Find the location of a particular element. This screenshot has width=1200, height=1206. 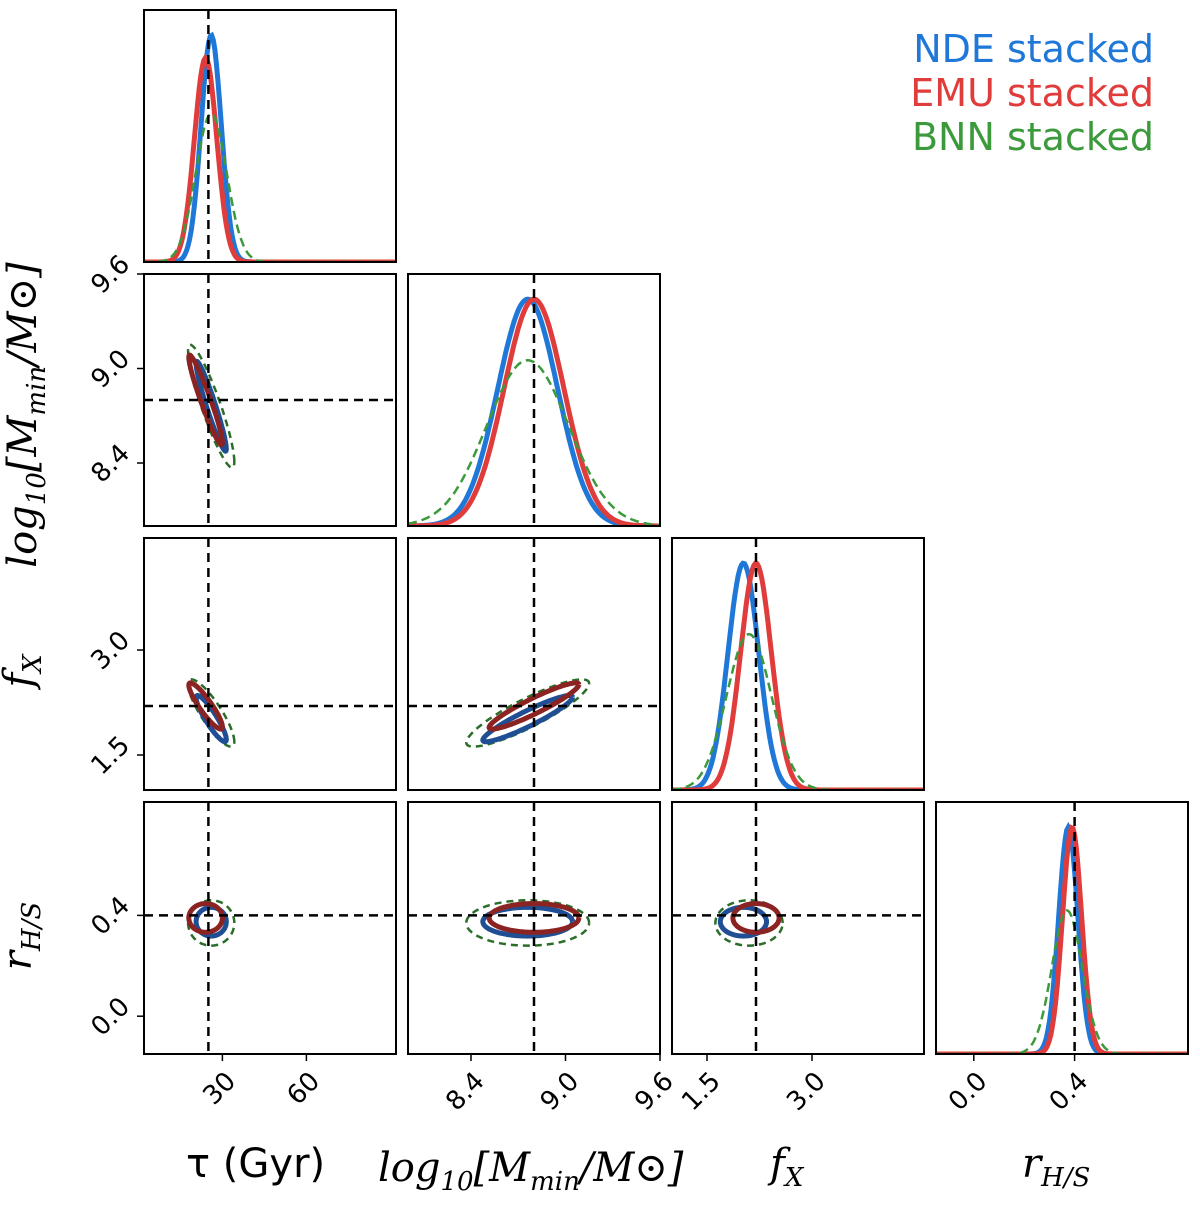

marginal-tau-bnn is located at coordinates (270, 187).